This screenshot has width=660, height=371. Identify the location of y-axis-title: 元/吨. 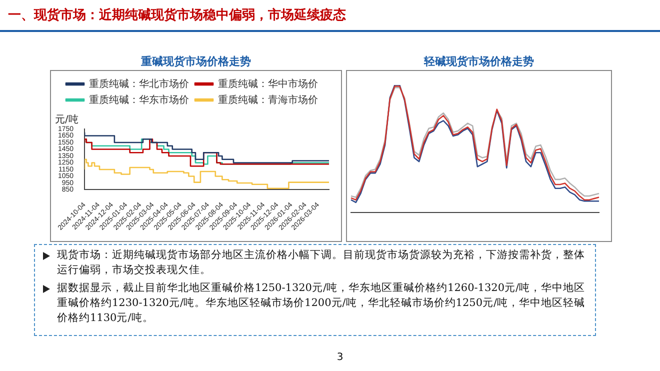
(66, 120).